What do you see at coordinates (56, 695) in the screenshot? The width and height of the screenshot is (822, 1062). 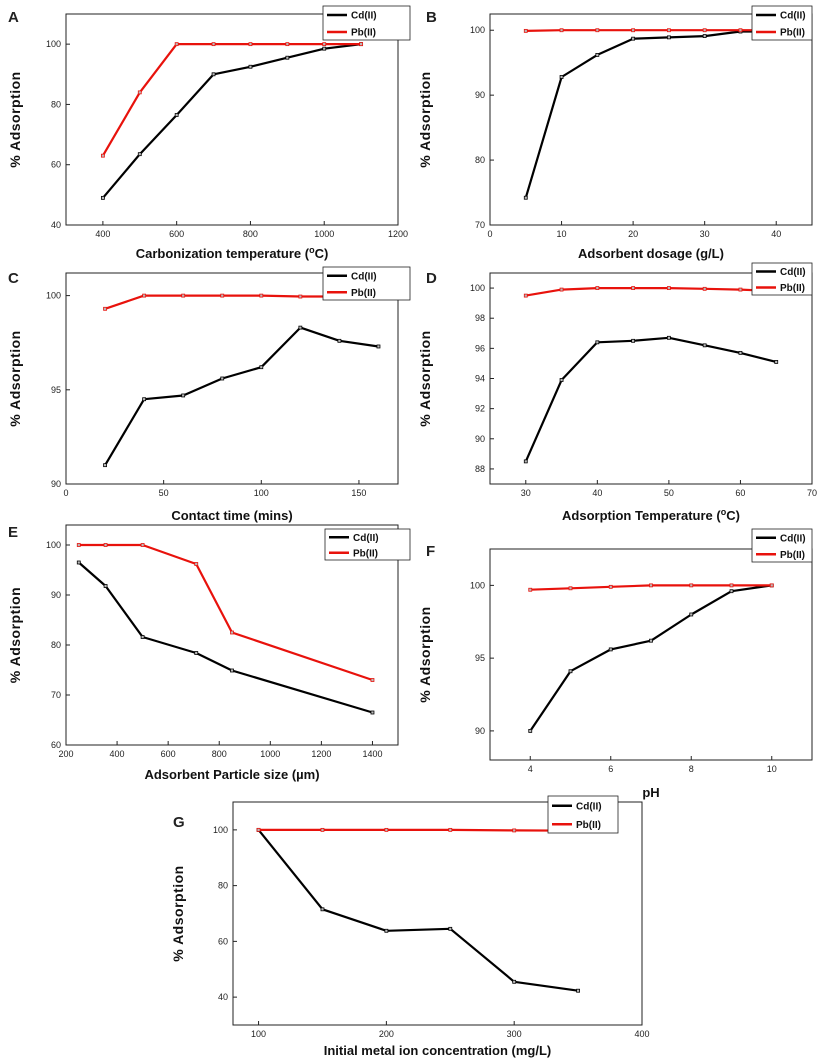 I see `panel-e-y-tick-label: 70` at bounding box center [56, 695].